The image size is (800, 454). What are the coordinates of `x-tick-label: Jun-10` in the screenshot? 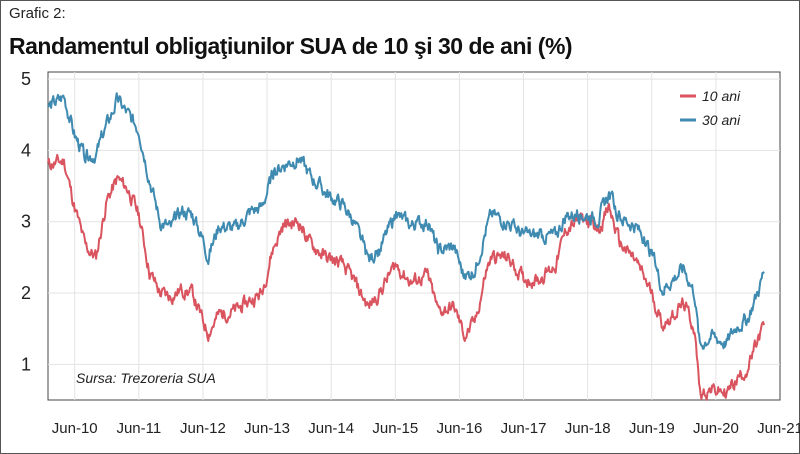 It's located at (75, 428).